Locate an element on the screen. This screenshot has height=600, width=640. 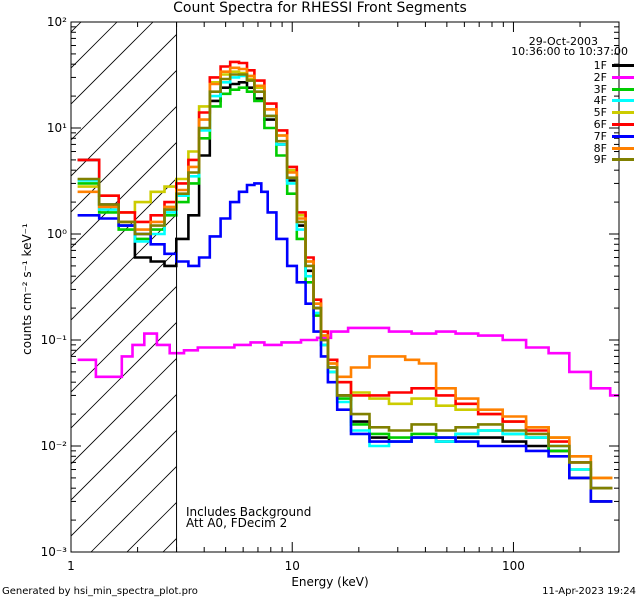
chart-title: Count Spectra for RHESSI Front Segments is located at coordinates (320, 8).